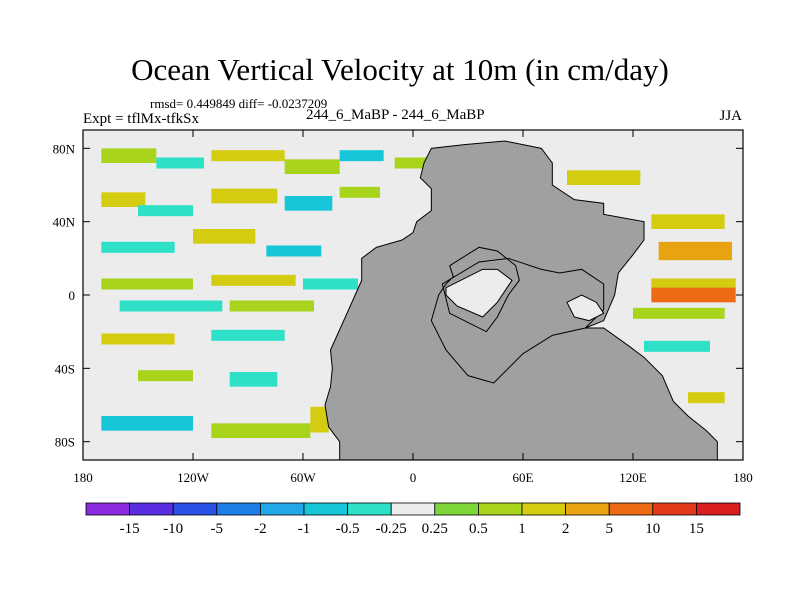  Describe the element at coordinates (260, 529) in the screenshot. I see `colorbar-label: -2` at that location.